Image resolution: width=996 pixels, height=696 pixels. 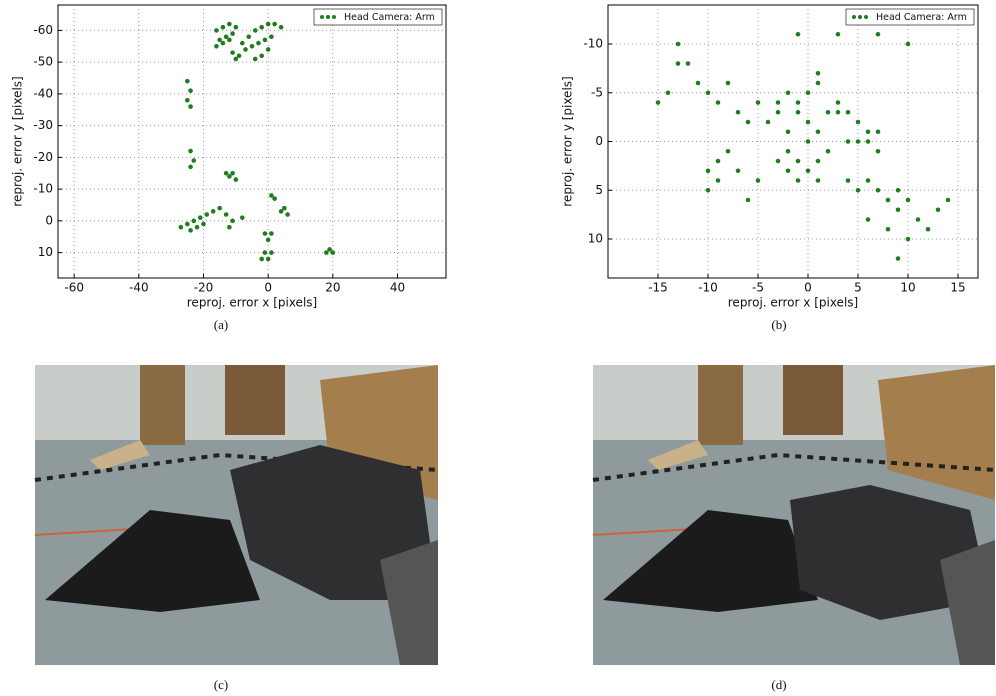 What do you see at coordinates (397, 288) in the screenshot?
I see `x-tick-label: 40` at bounding box center [397, 288].